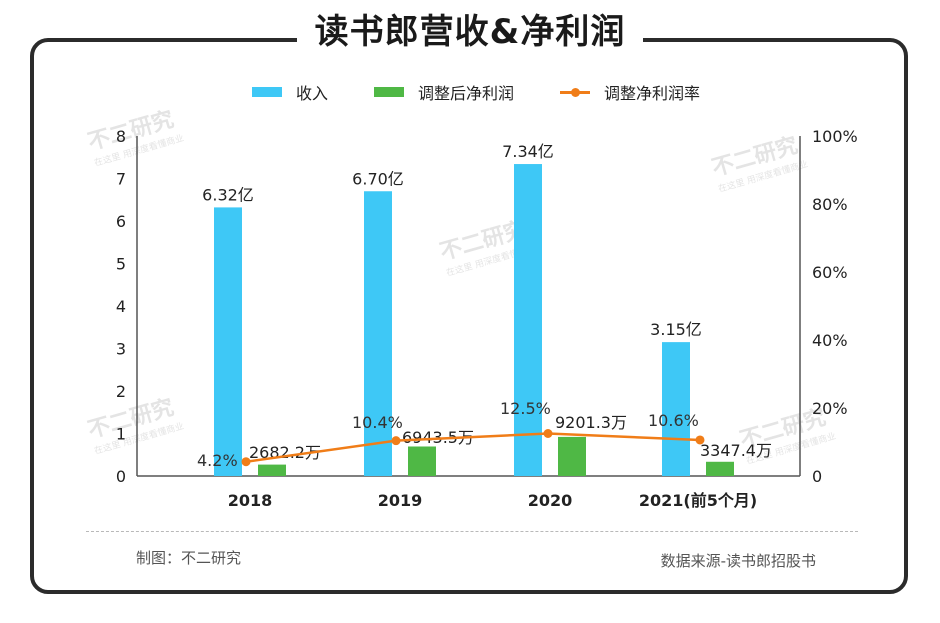 The width and height of the screenshot is (940, 623). I want to click on data-label-profit: 2682.2万, so click(285, 452).